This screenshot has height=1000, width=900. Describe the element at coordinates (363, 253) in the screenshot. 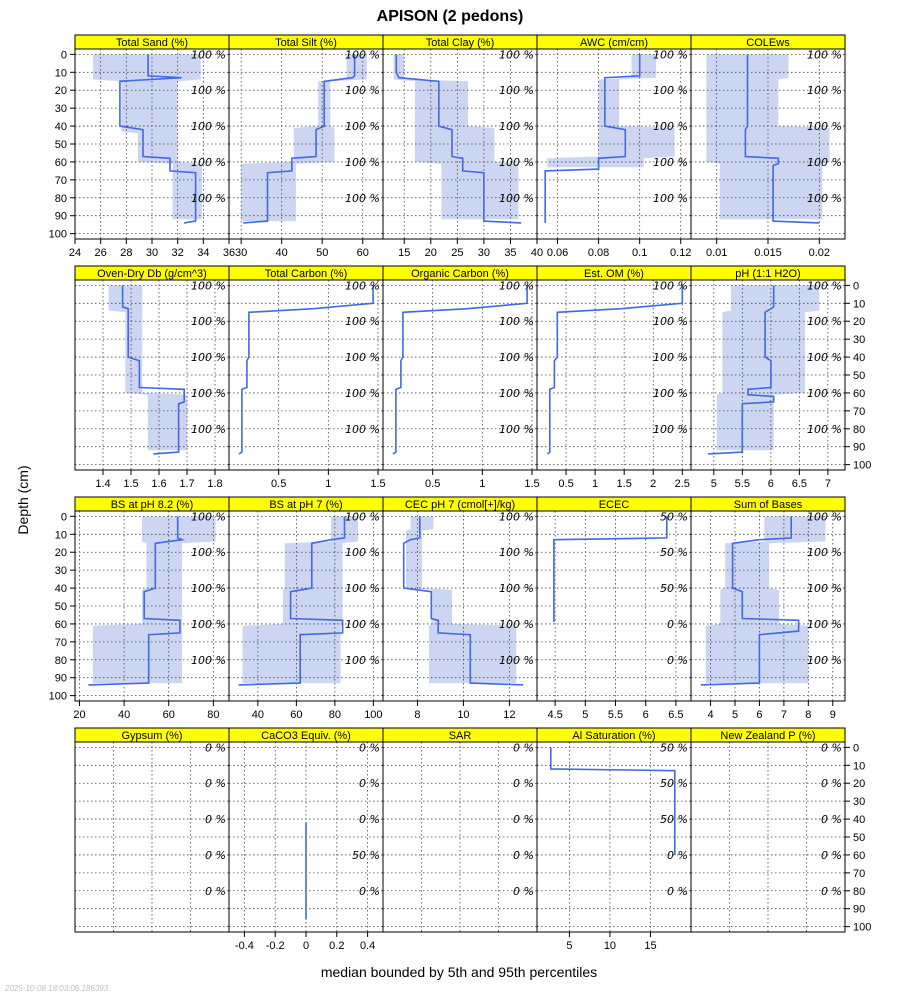

I see `x-tick-label: 60` at that location.